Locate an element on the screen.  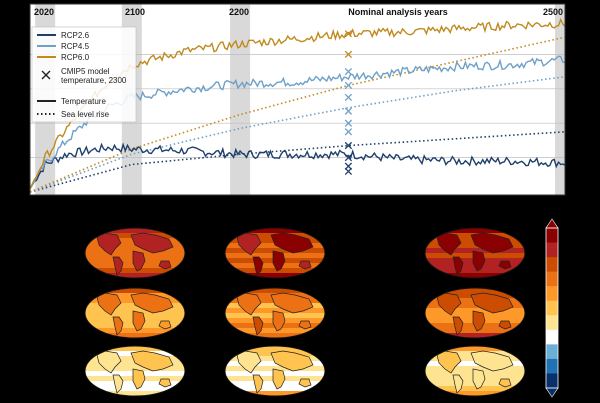
legend-label-rcp45: RCP4.5 is located at coordinates (75, 46).